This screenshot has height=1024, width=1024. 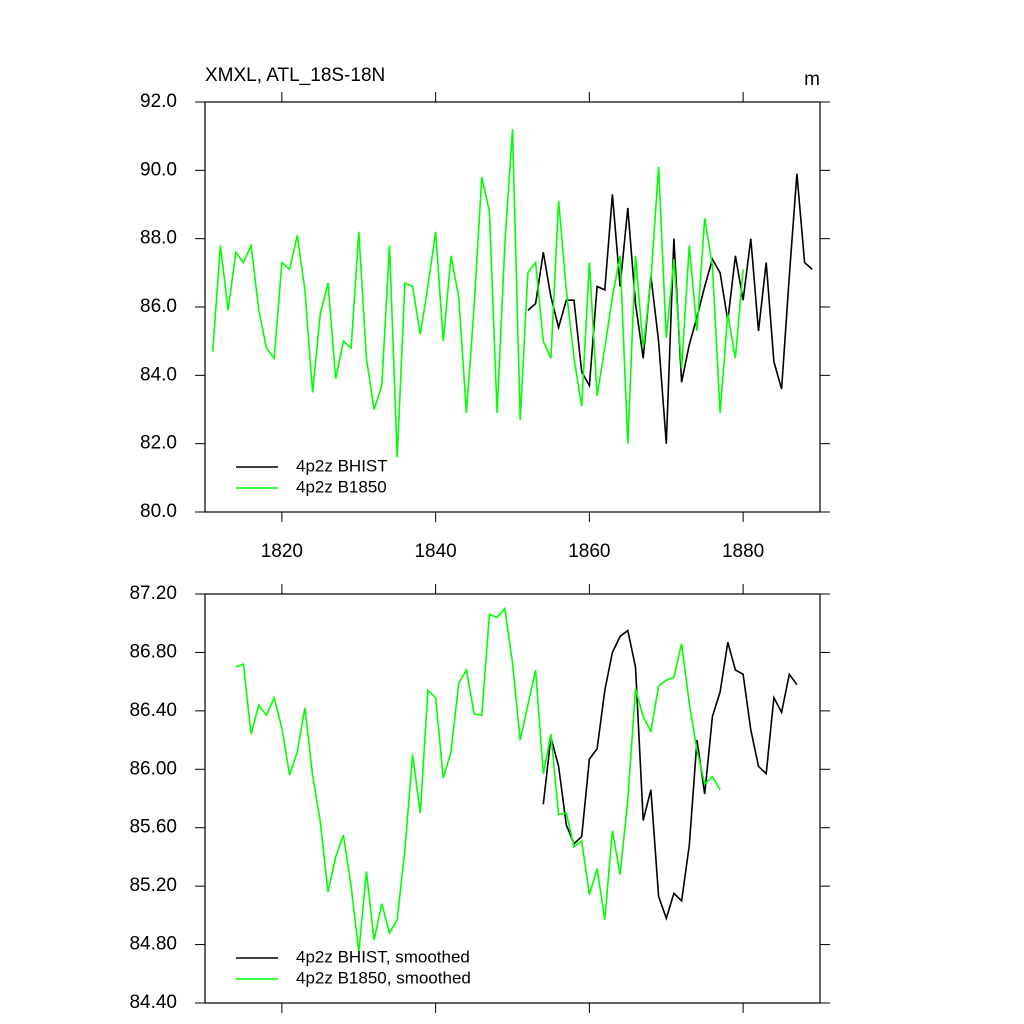 I want to click on y-tick-label: 88.0, so click(x=158, y=238).